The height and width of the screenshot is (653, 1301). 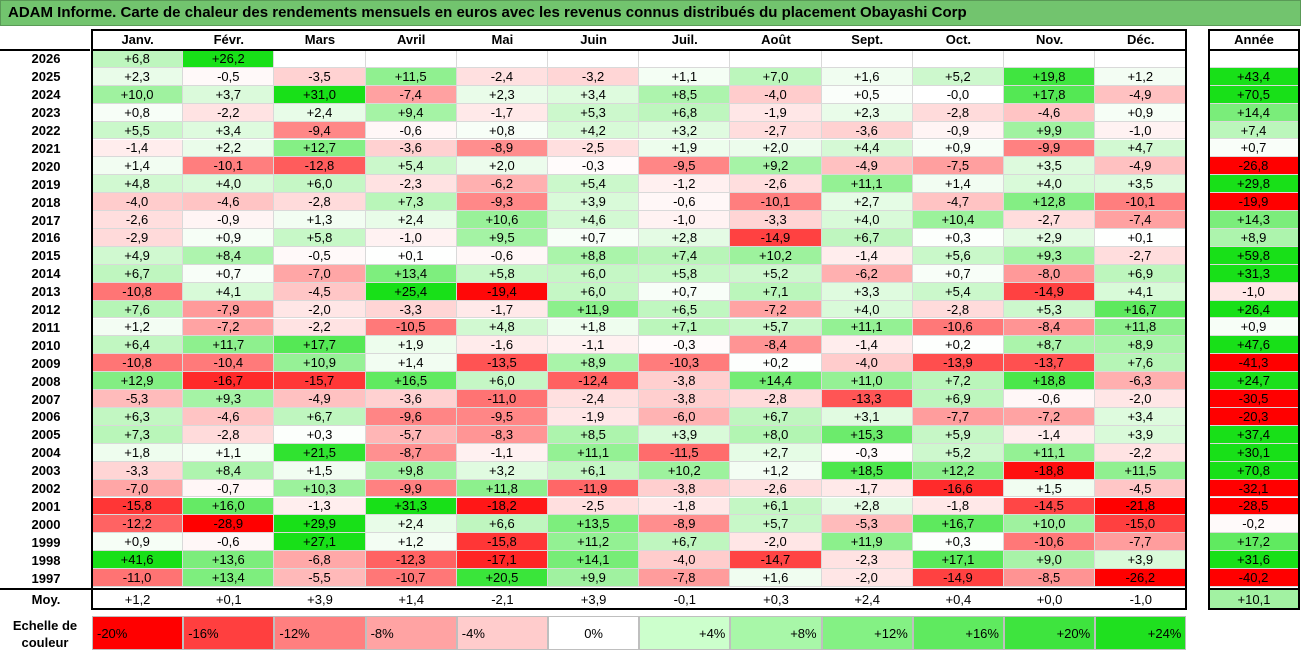 What do you see at coordinates (229, 470) in the screenshot?
I see `heatmap-cell: +8,4` at bounding box center [229, 470].